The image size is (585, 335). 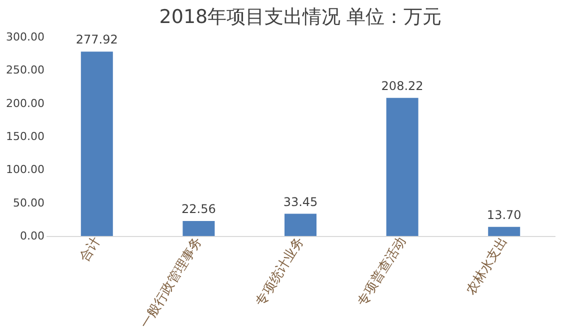 What do you see at coordinates (25, 136) in the screenshot?
I see `y-tick-label: 150.00` at bounding box center [25, 136].